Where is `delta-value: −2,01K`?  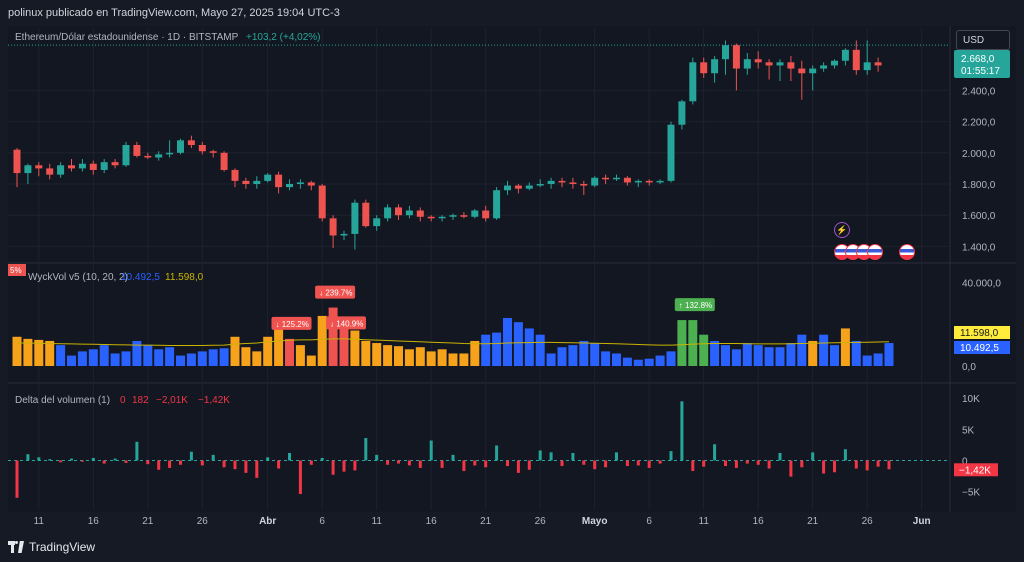 delta-value: −2,01K is located at coordinates (172, 400).